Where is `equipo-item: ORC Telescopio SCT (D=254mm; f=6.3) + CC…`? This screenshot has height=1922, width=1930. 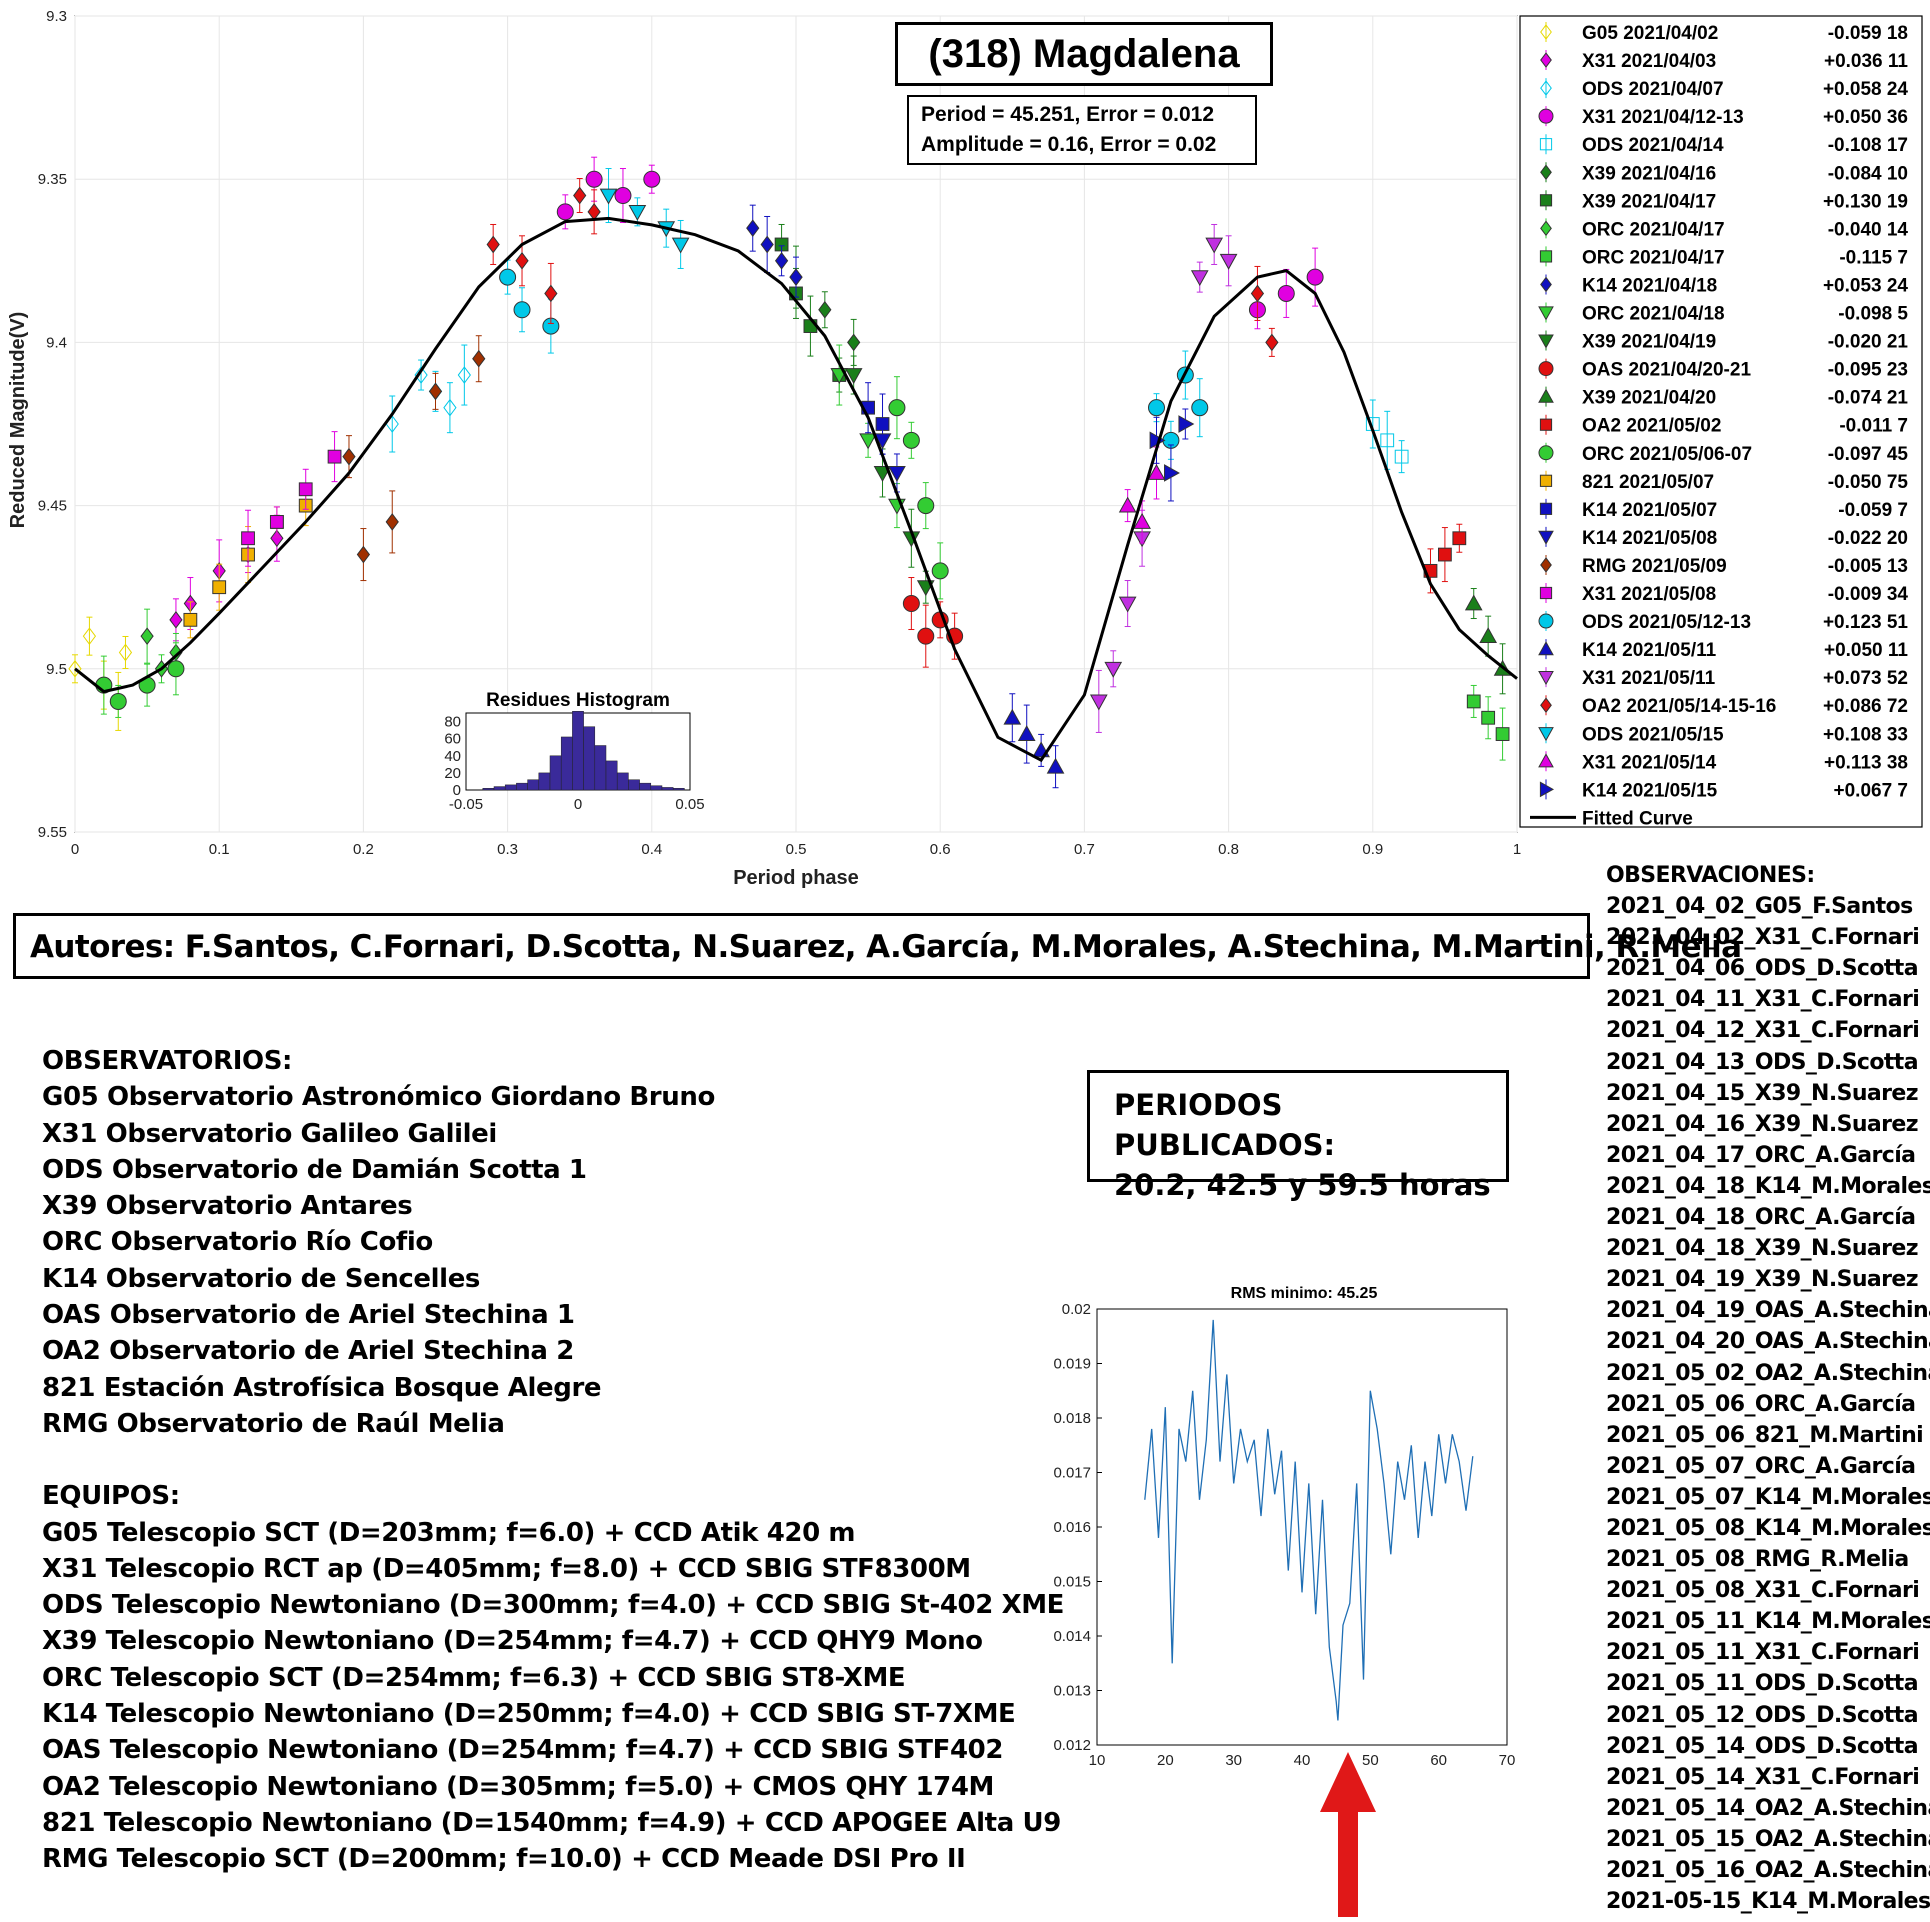
equipo-item: ORC Telescopio SCT (D=254mm; f=6.3) + CC… is located at coordinates (474, 1677).